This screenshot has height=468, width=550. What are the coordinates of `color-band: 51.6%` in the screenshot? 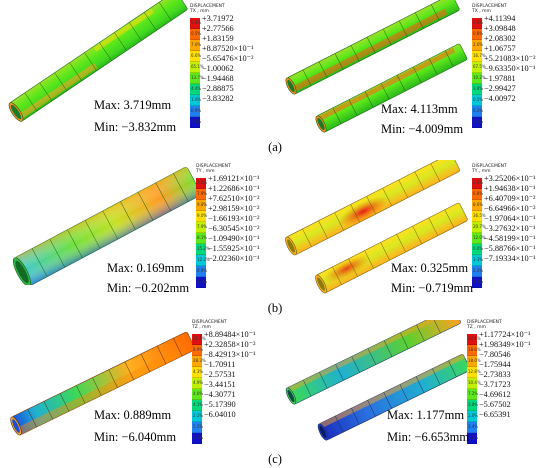 It's located at (199, 339).